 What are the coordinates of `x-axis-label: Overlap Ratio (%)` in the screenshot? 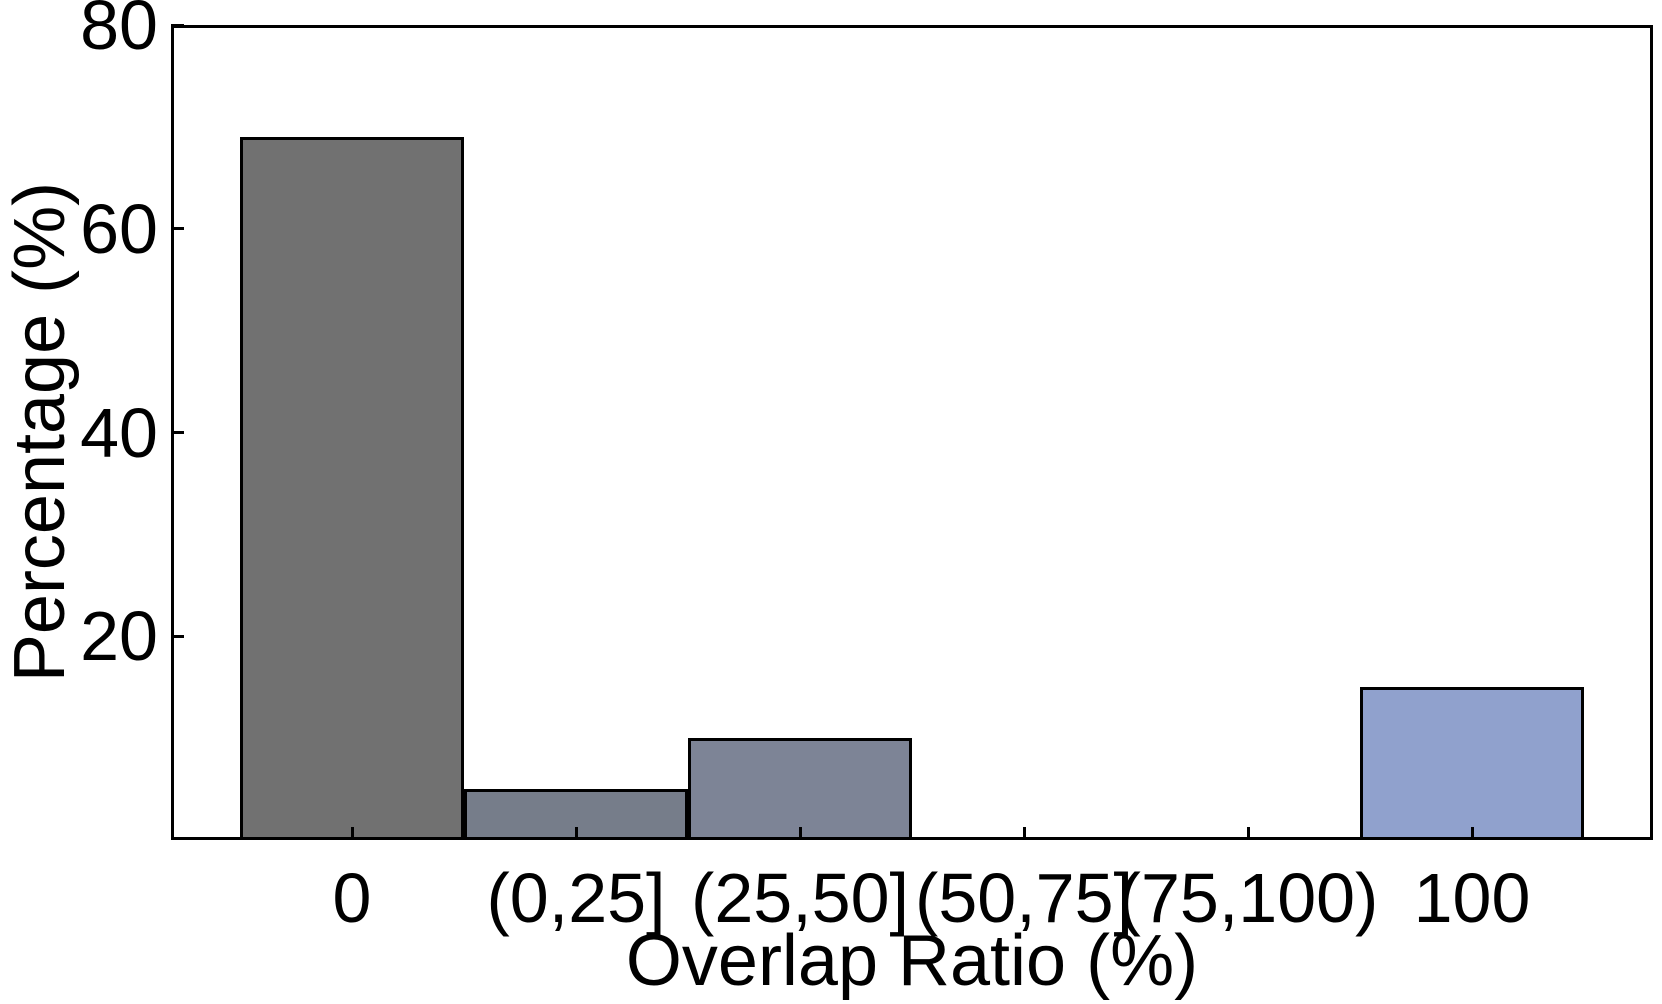 It's located at (912, 961).